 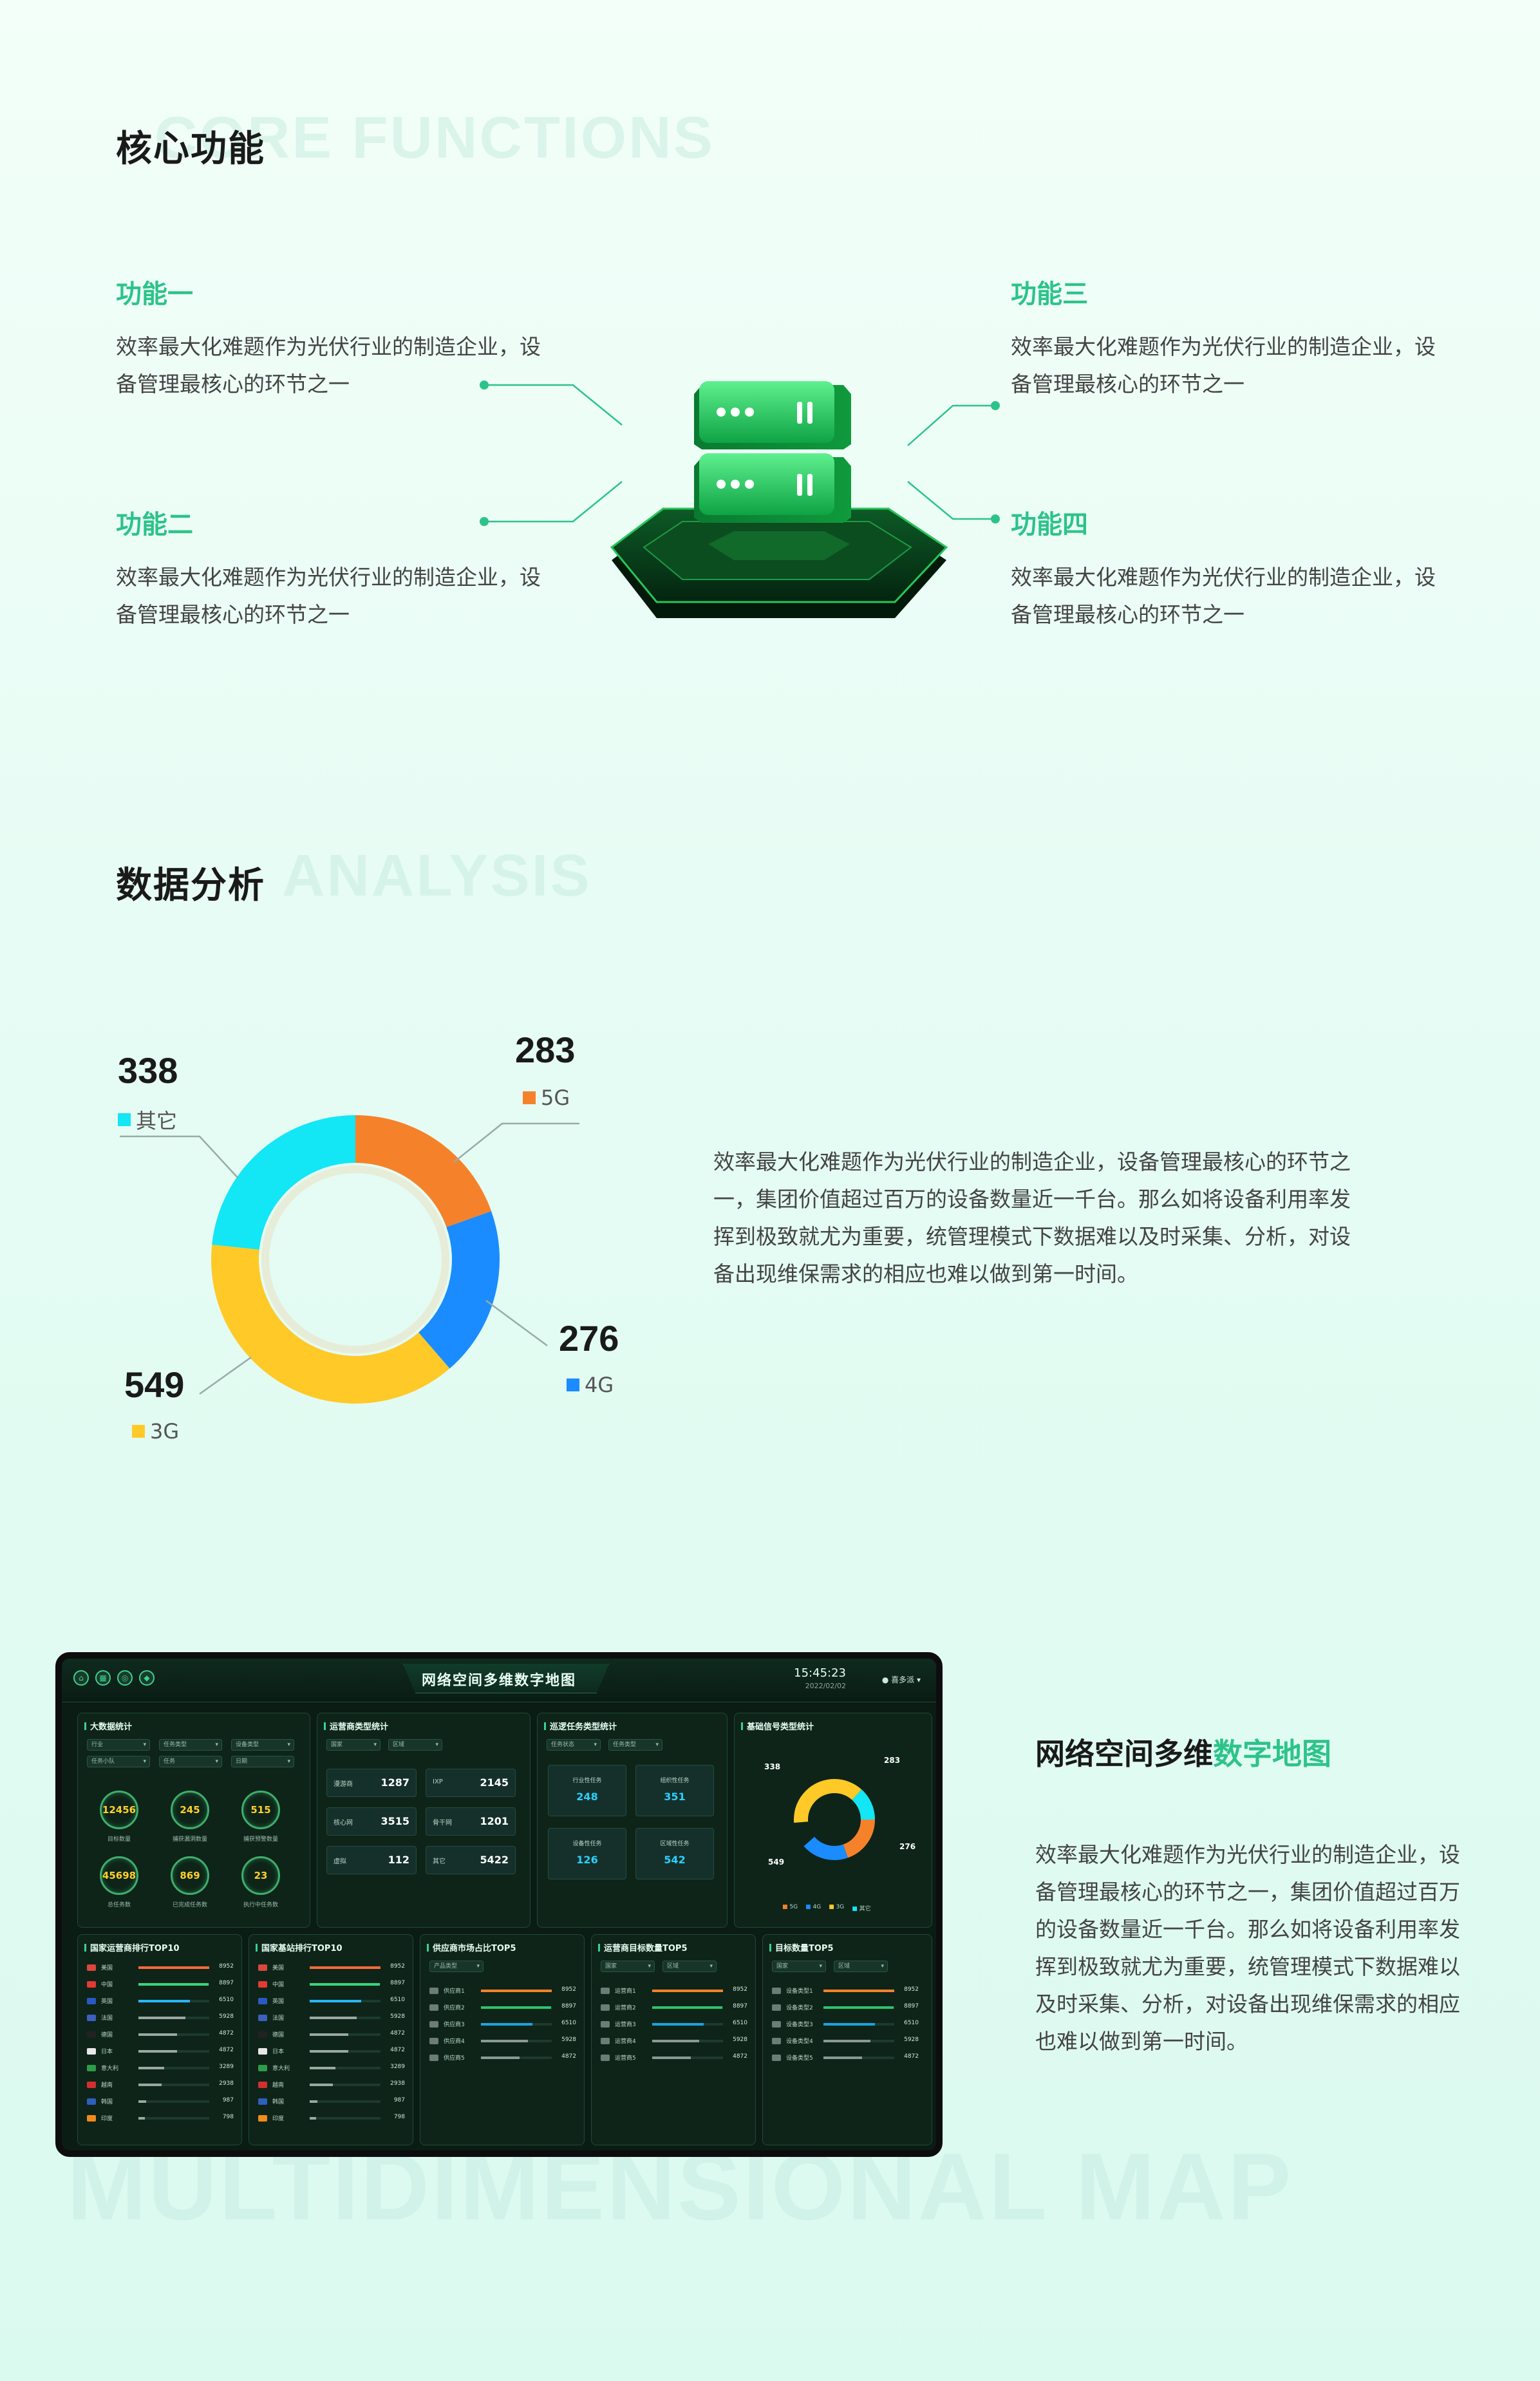 What do you see at coordinates (675, 1781) in the screenshot?
I see `tile-org-task-label: 组织性任务` at bounding box center [675, 1781].